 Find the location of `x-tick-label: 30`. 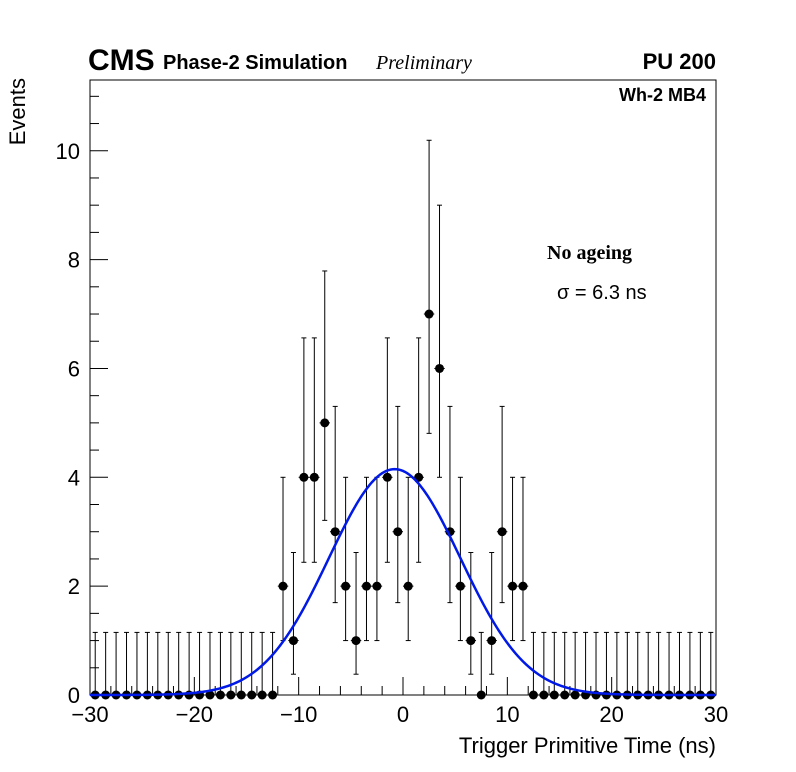

x-tick-label: 30 is located at coordinates (716, 714).